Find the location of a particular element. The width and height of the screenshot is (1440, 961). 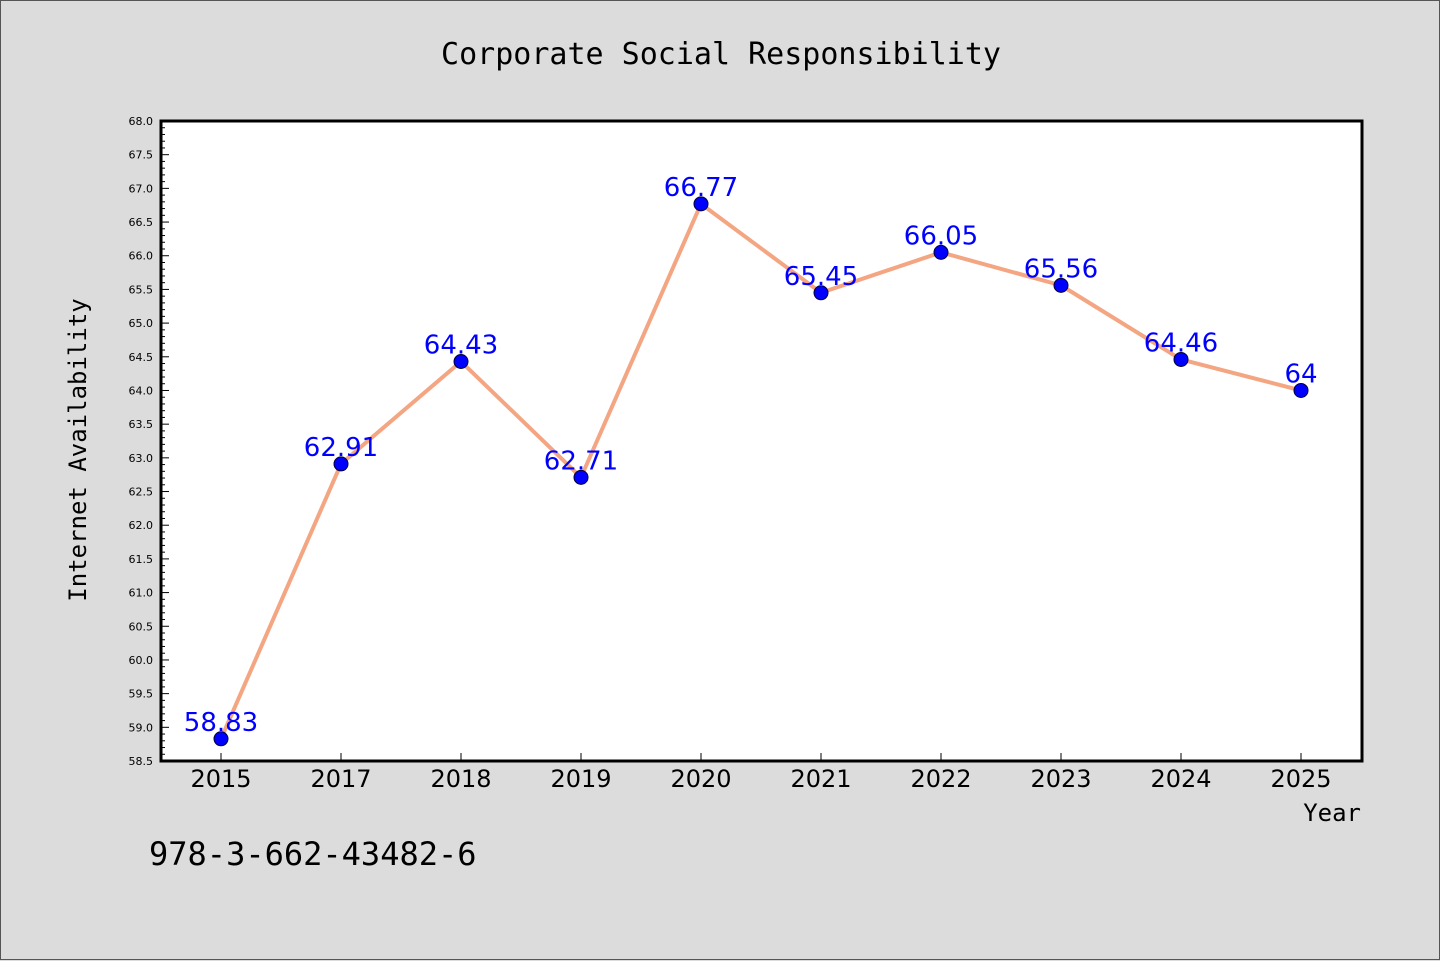

data-point-label: 65.56 is located at coordinates (1061, 269).